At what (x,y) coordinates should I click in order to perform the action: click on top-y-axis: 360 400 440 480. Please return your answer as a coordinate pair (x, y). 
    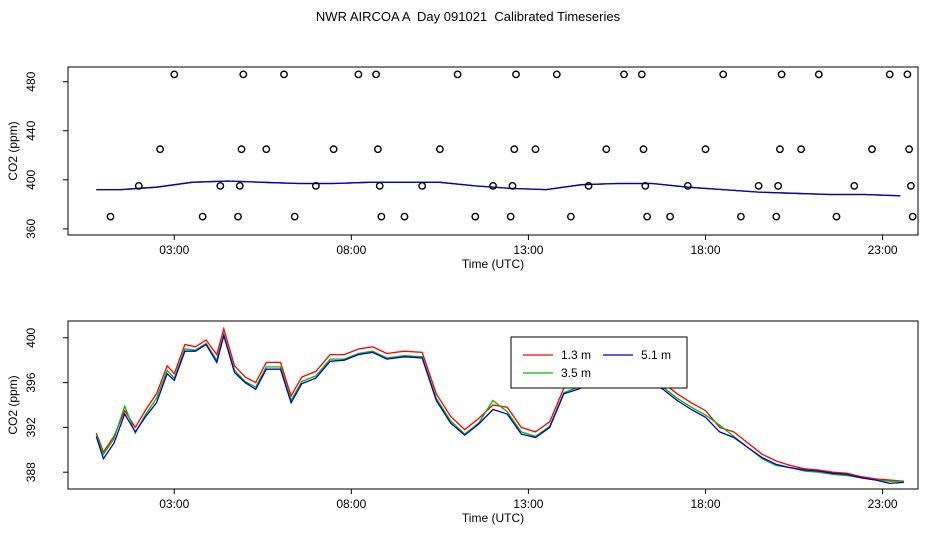
    Looking at the image, I should click on (46, 155).